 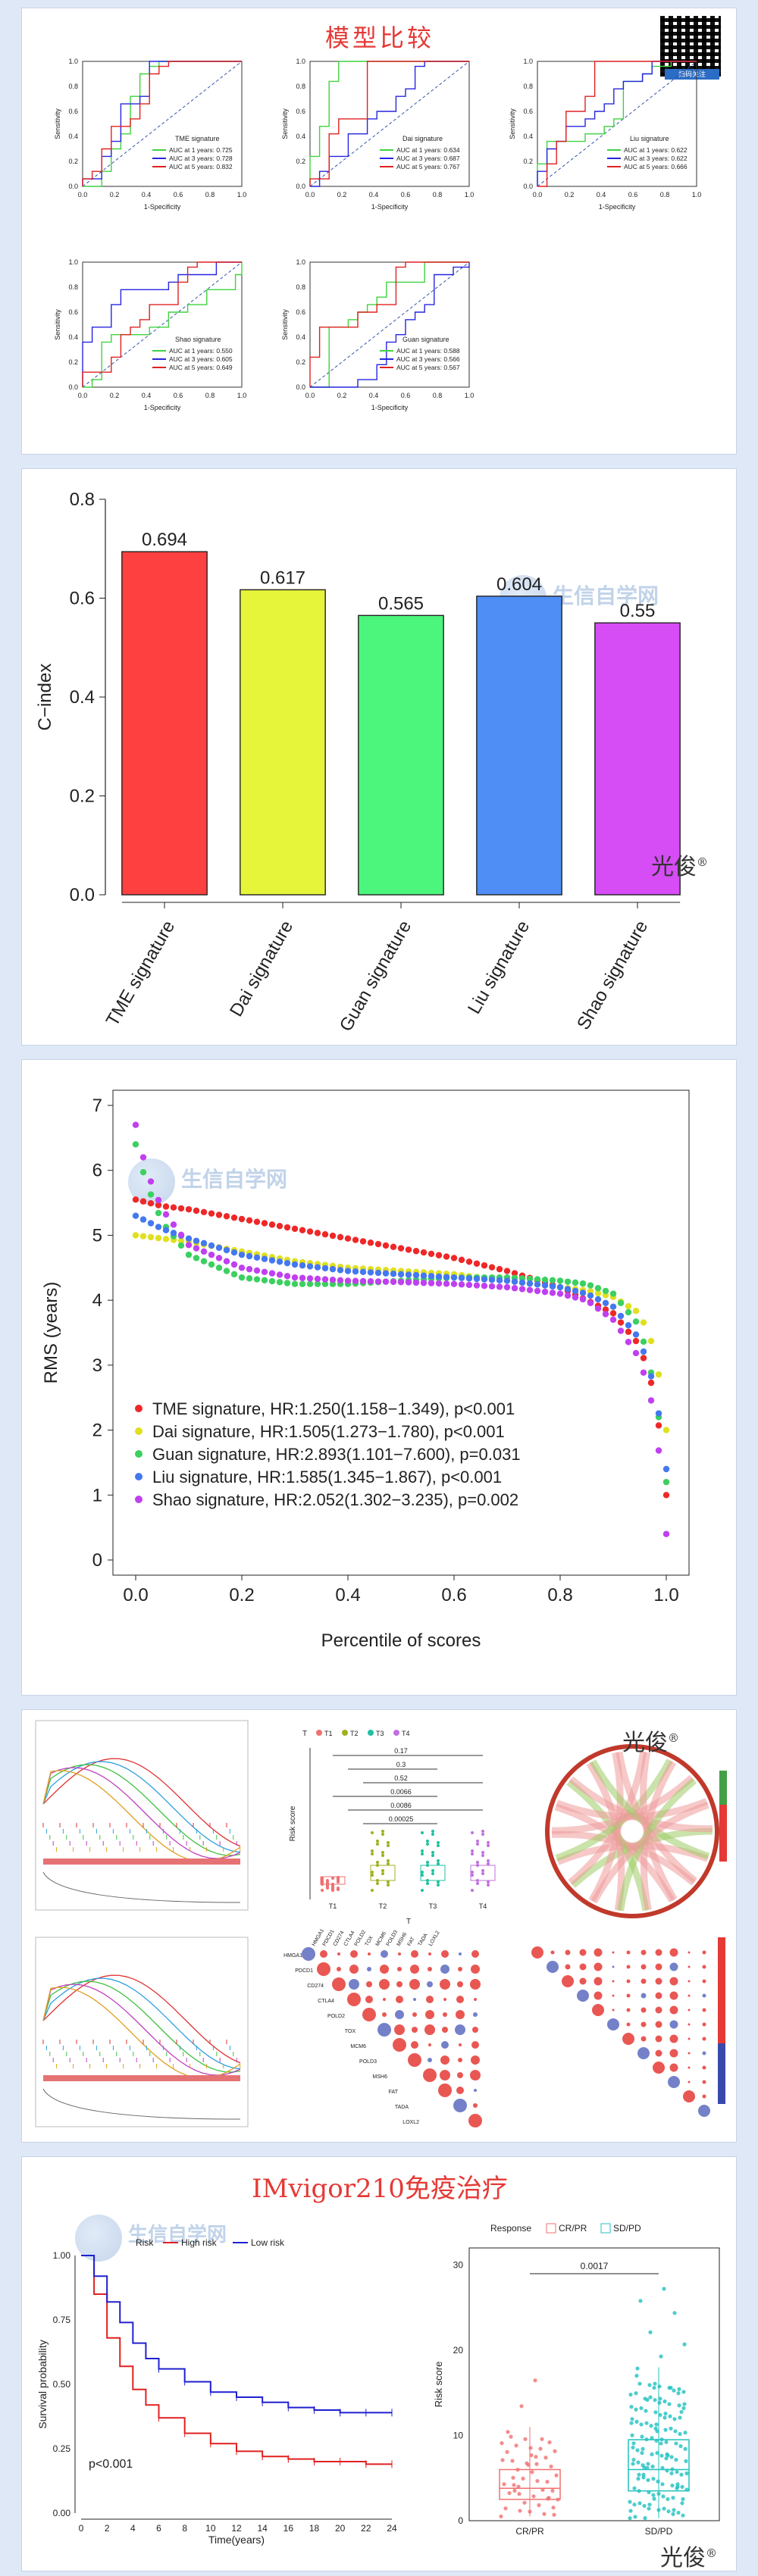 I want to click on roc-y-tick: 0.6, so click(x=300, y=312).